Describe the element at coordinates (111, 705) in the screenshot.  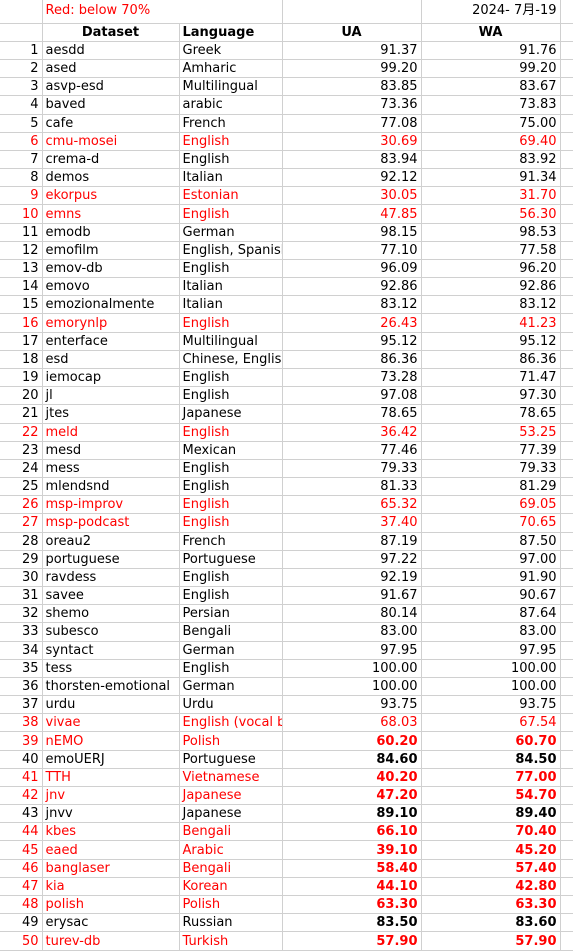
I see `dataset-cell: urdu` at that location.